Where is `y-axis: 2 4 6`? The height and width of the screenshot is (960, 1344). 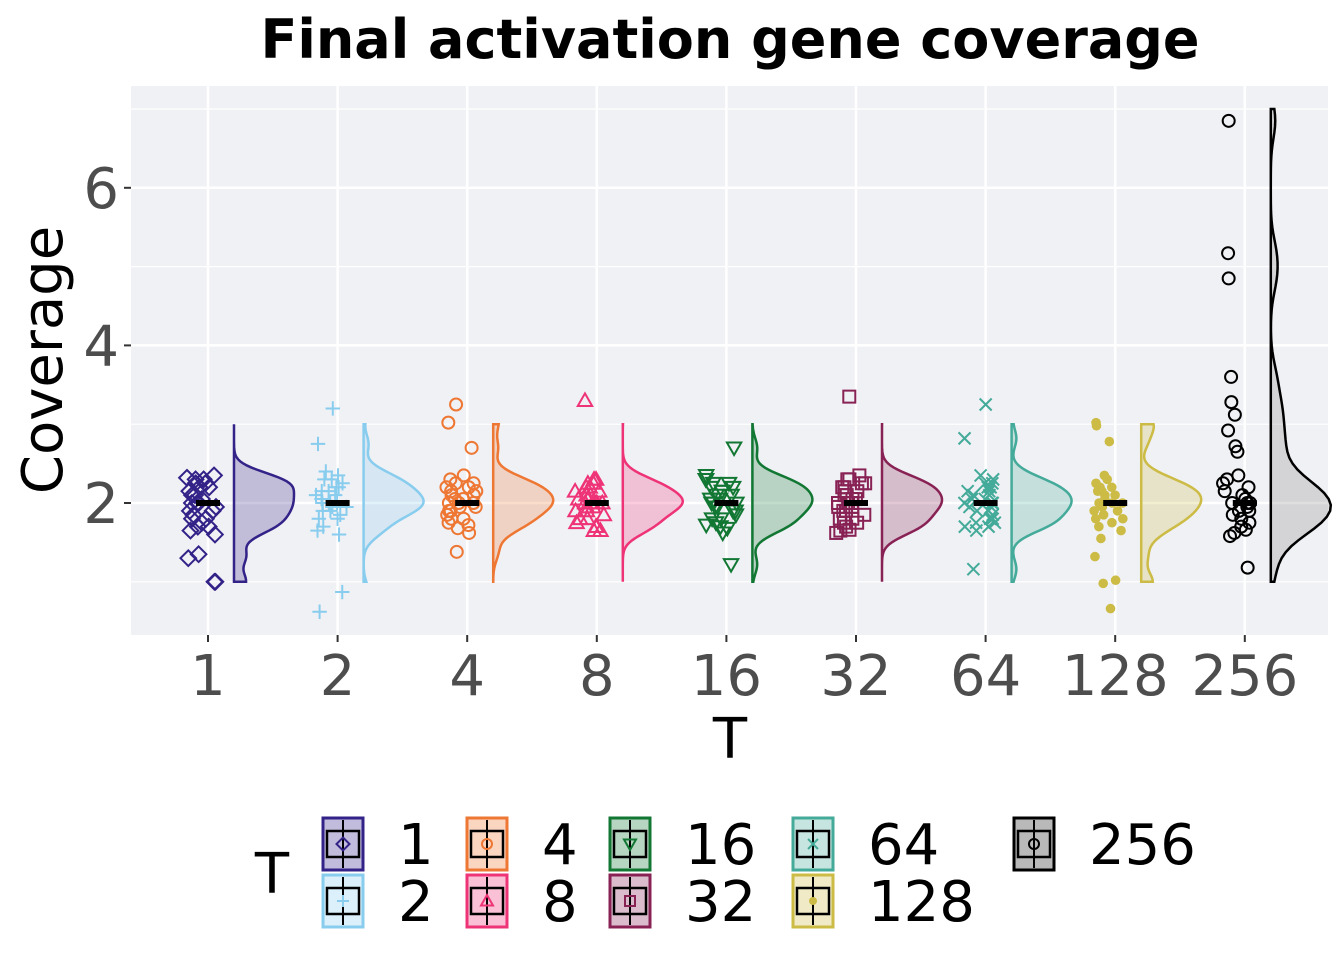
y-axis: 2 4 6 is located at coordinates (107, 347).